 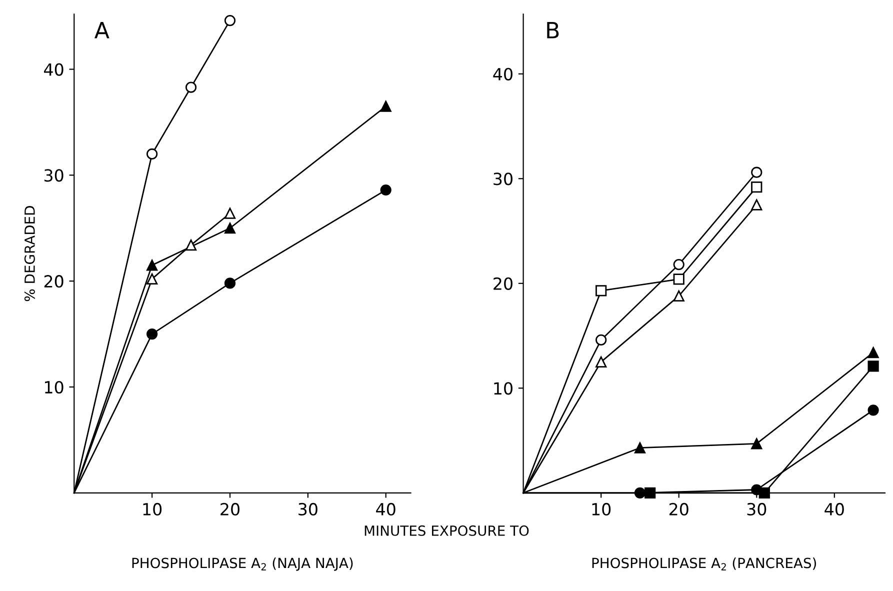 What do you see at coordinates (242, 564) in the screenshot?
I see `x-axis-title: PHOSPHOLIPASE A$_{2}$ (NAJA NAJA)` at bounding box center [242, 564].